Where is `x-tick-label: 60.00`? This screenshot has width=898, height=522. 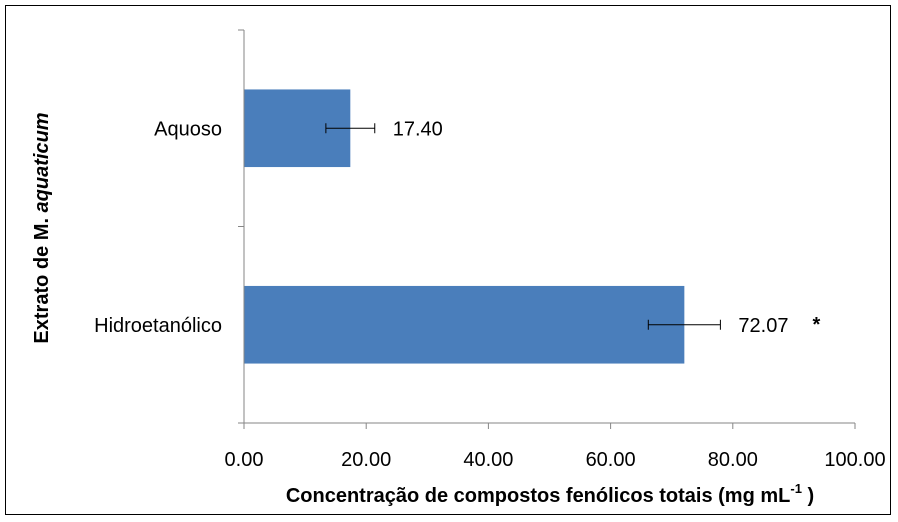
x-tick-label: 60.00 is located at coordinates (611, 460).